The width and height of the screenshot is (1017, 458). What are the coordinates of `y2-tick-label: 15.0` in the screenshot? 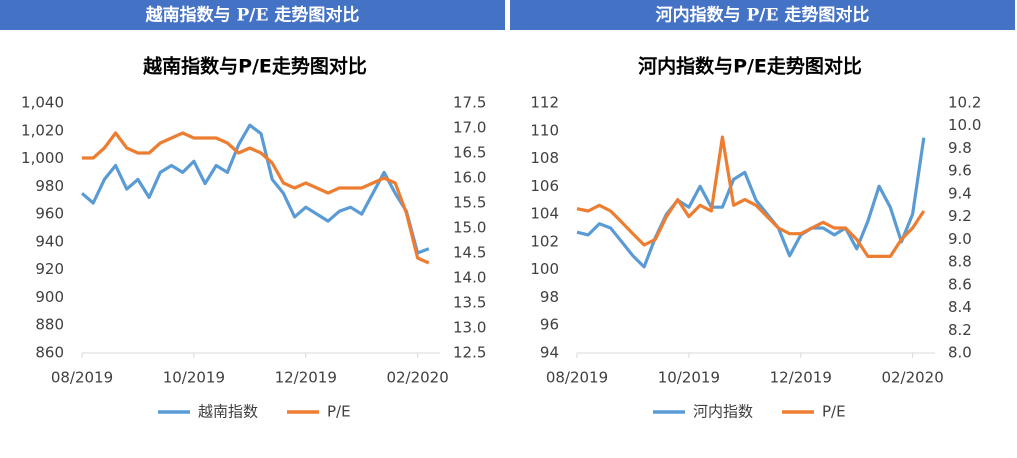 It's located at (469, 228).